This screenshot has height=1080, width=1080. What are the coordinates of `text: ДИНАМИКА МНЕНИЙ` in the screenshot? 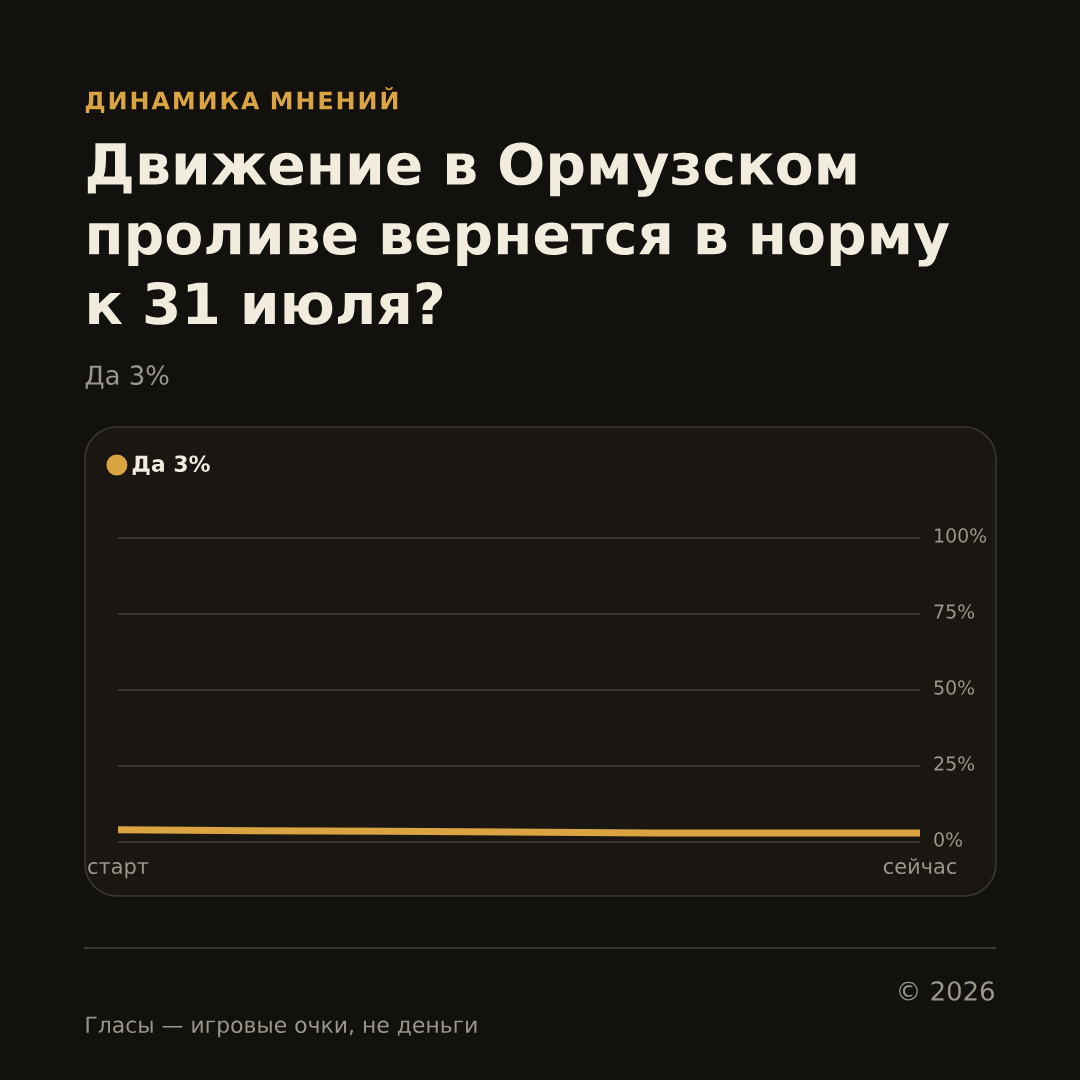 It's located at (241, 100).